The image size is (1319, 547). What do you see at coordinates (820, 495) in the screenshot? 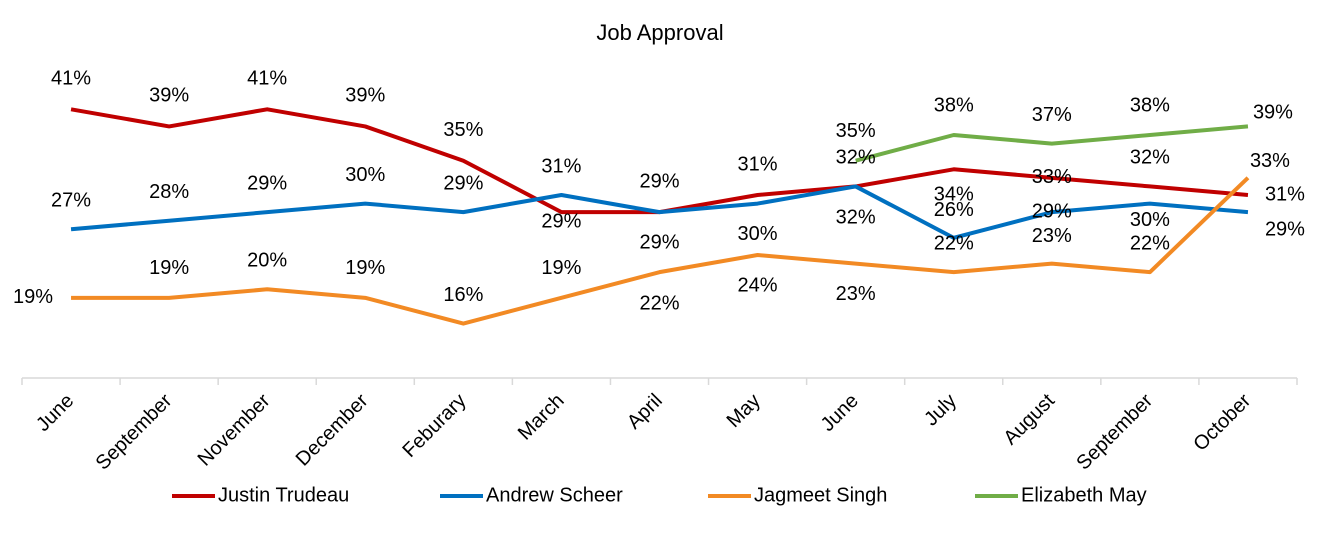
I see `legend-label: Jagmeet Singh` at bounding box center [820, 495].